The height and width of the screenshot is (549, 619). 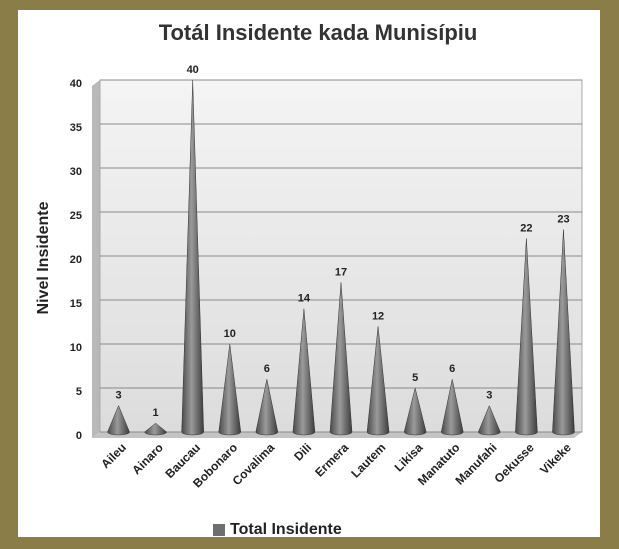 What do you see at coordinates (76, 348) in the screenshot?
I see `y-tick-label: 10` at bounding box center [76, 348].